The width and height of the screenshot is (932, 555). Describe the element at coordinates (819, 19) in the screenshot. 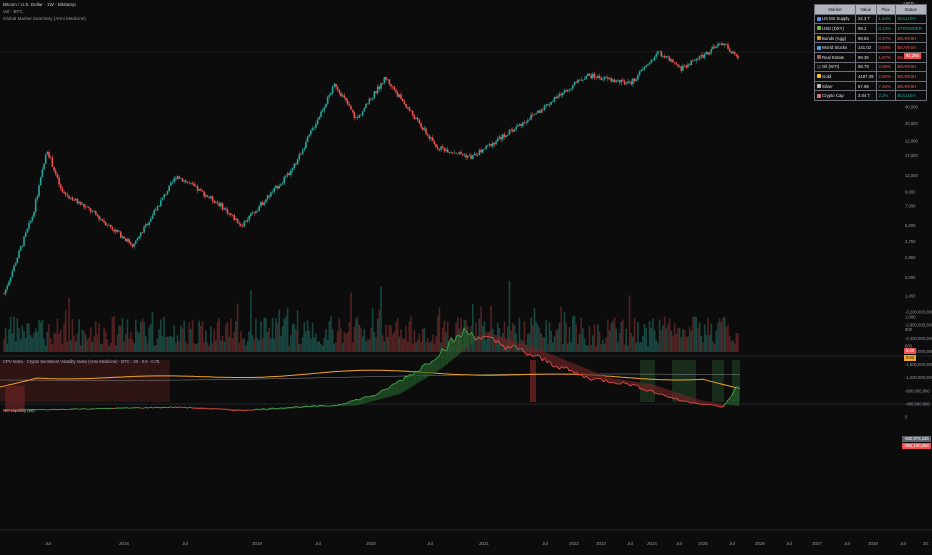

I see `flag-icon` at that location.